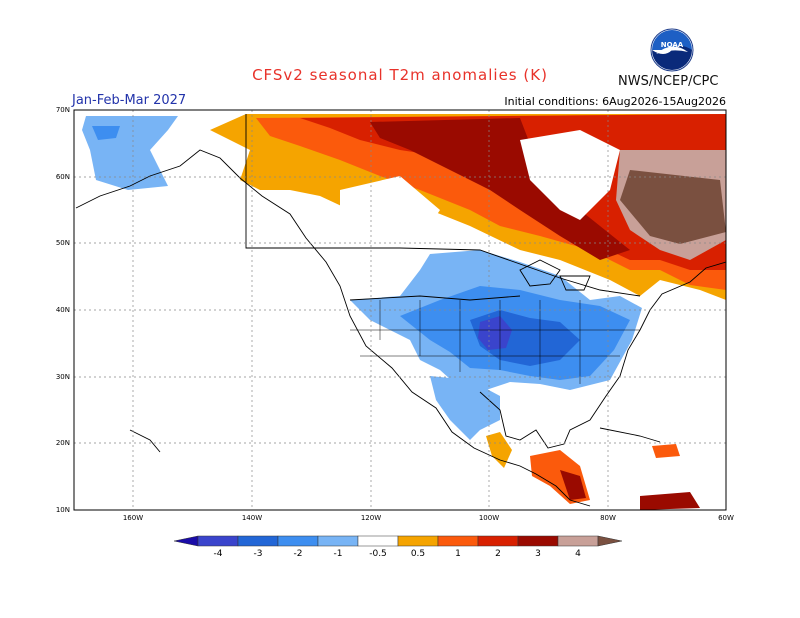 Image resolution: width=800 pixels, height=618 pixels. Describe the element at coordinates (63, 110) in the screenshot. I see `lat-label-70n: 70N` at that location.